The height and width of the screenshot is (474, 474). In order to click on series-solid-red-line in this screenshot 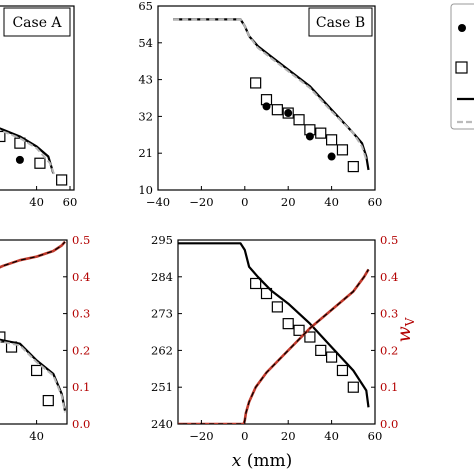, I will do `click(33, 254)`.